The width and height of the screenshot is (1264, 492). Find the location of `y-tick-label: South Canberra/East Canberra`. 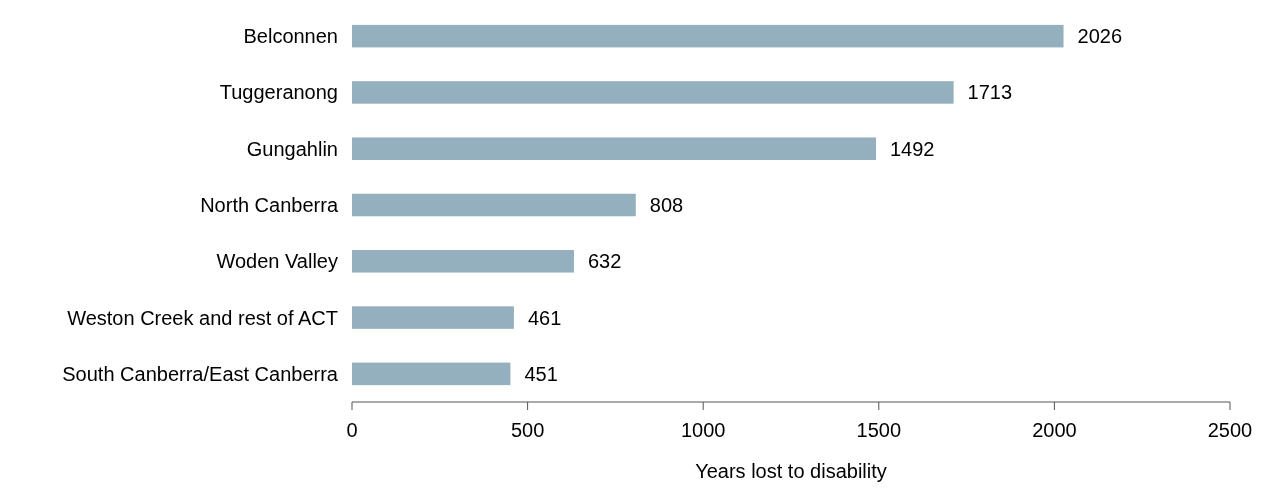

y-tick-label: South Canberra/East Canberra is located at coordinates (200, 373).